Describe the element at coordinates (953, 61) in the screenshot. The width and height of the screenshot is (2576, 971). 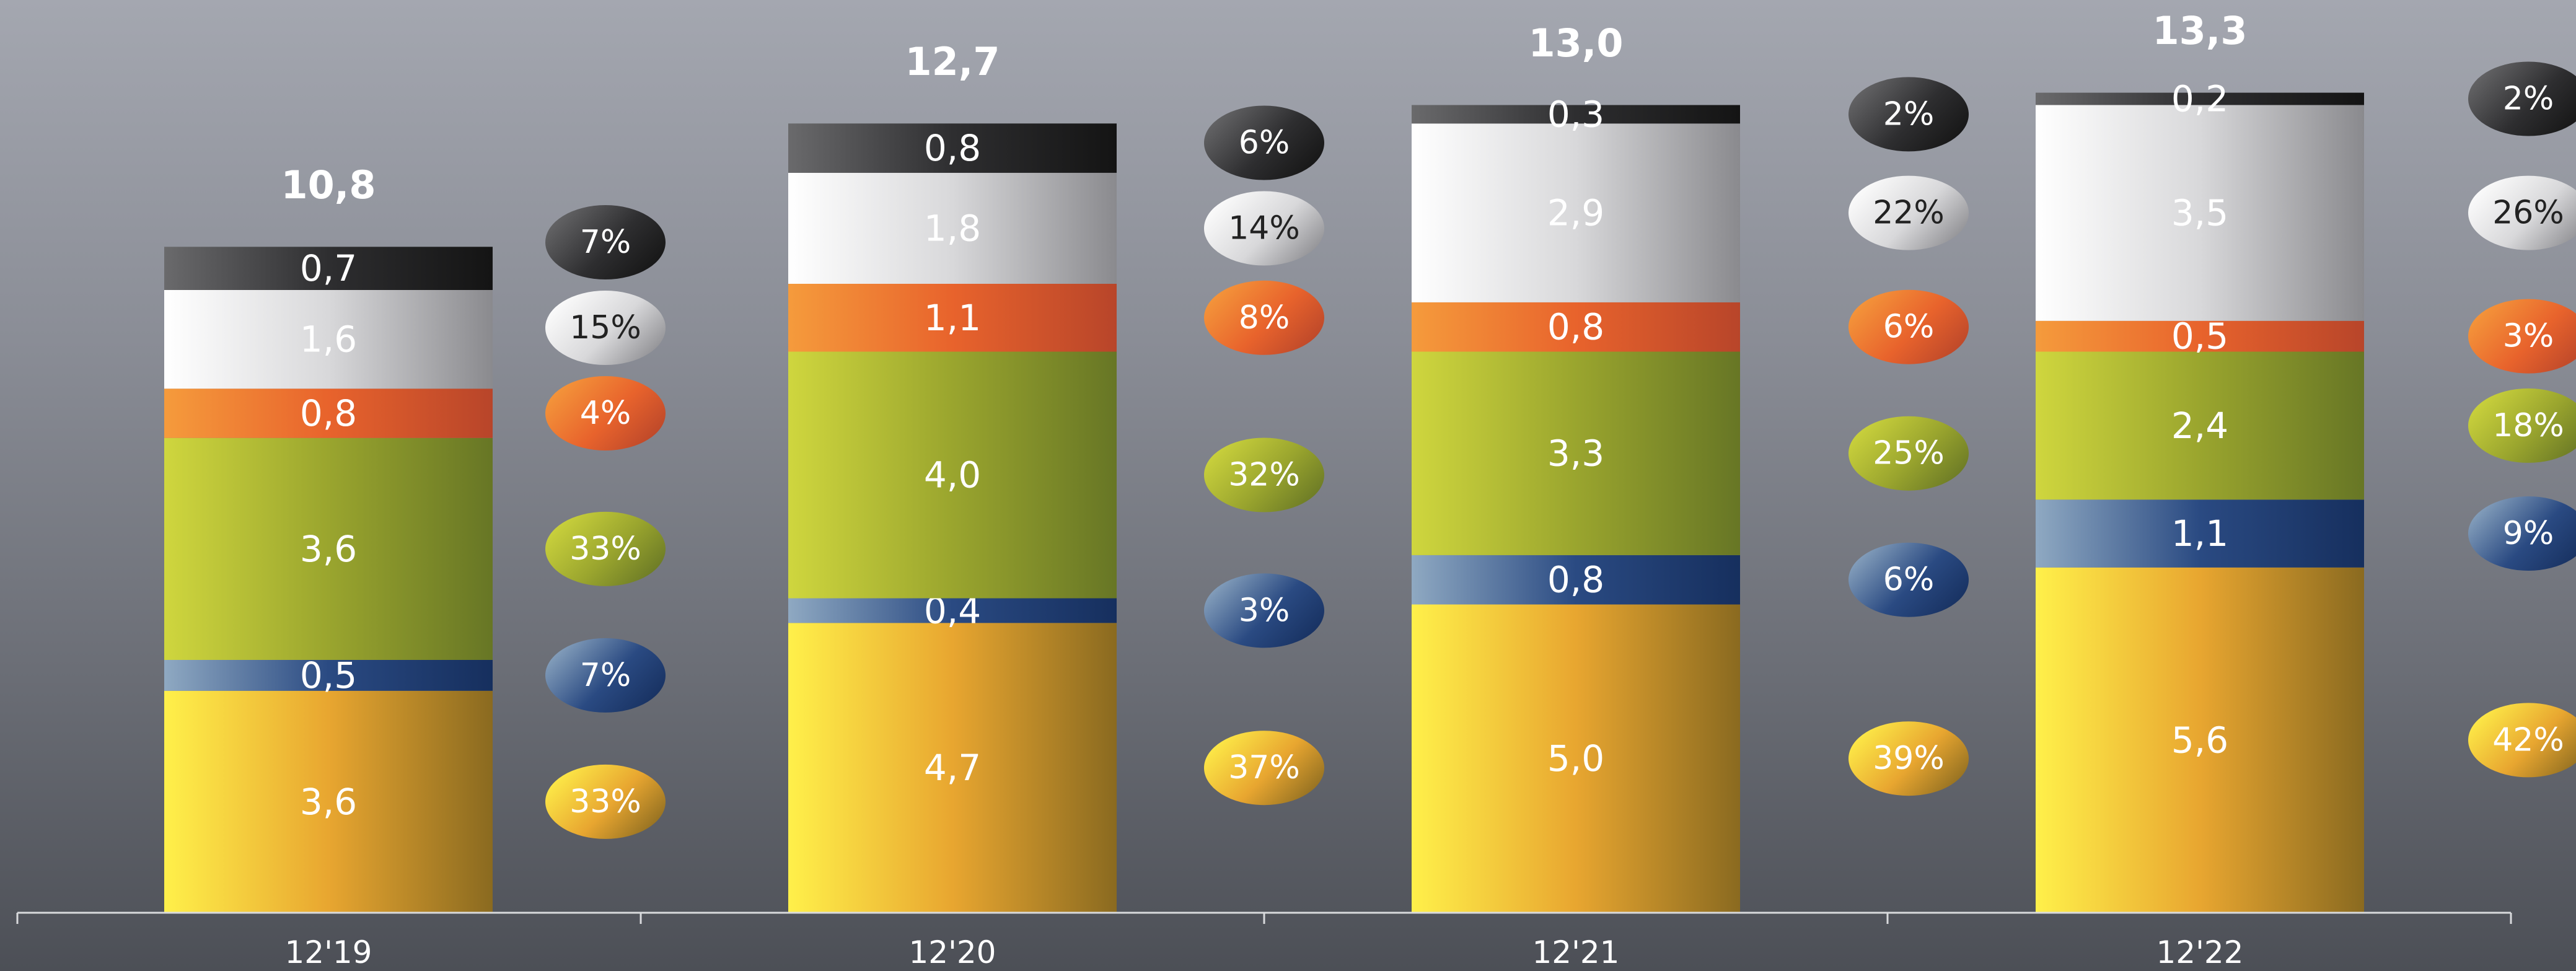
I see `bar-total-label: 12,7` at that location.